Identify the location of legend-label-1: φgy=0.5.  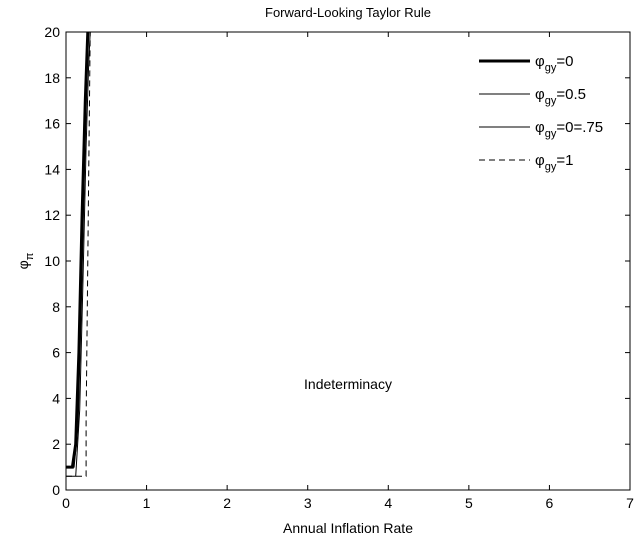
(560, 96).